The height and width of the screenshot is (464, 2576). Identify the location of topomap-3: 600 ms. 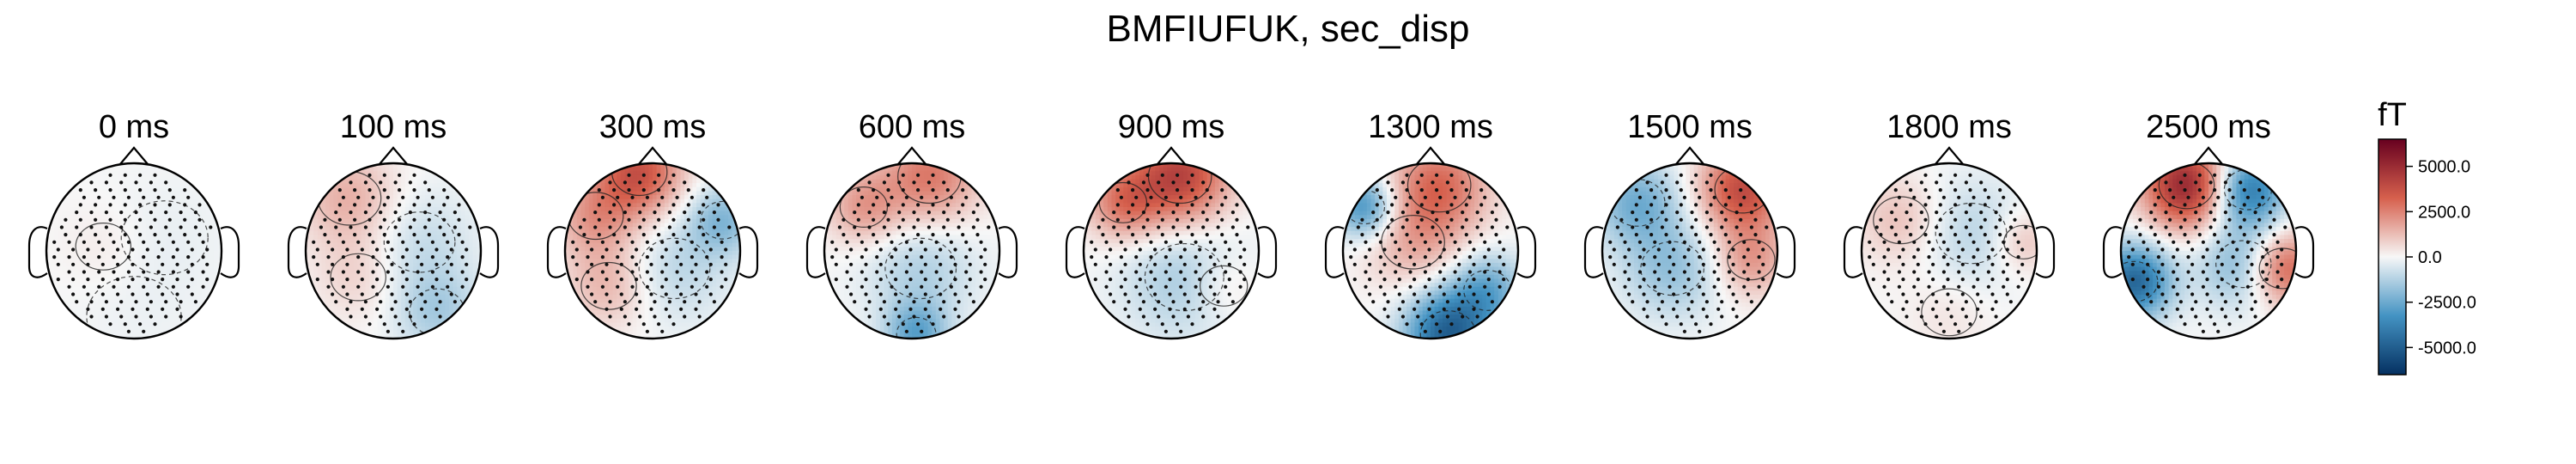
(911, 224).